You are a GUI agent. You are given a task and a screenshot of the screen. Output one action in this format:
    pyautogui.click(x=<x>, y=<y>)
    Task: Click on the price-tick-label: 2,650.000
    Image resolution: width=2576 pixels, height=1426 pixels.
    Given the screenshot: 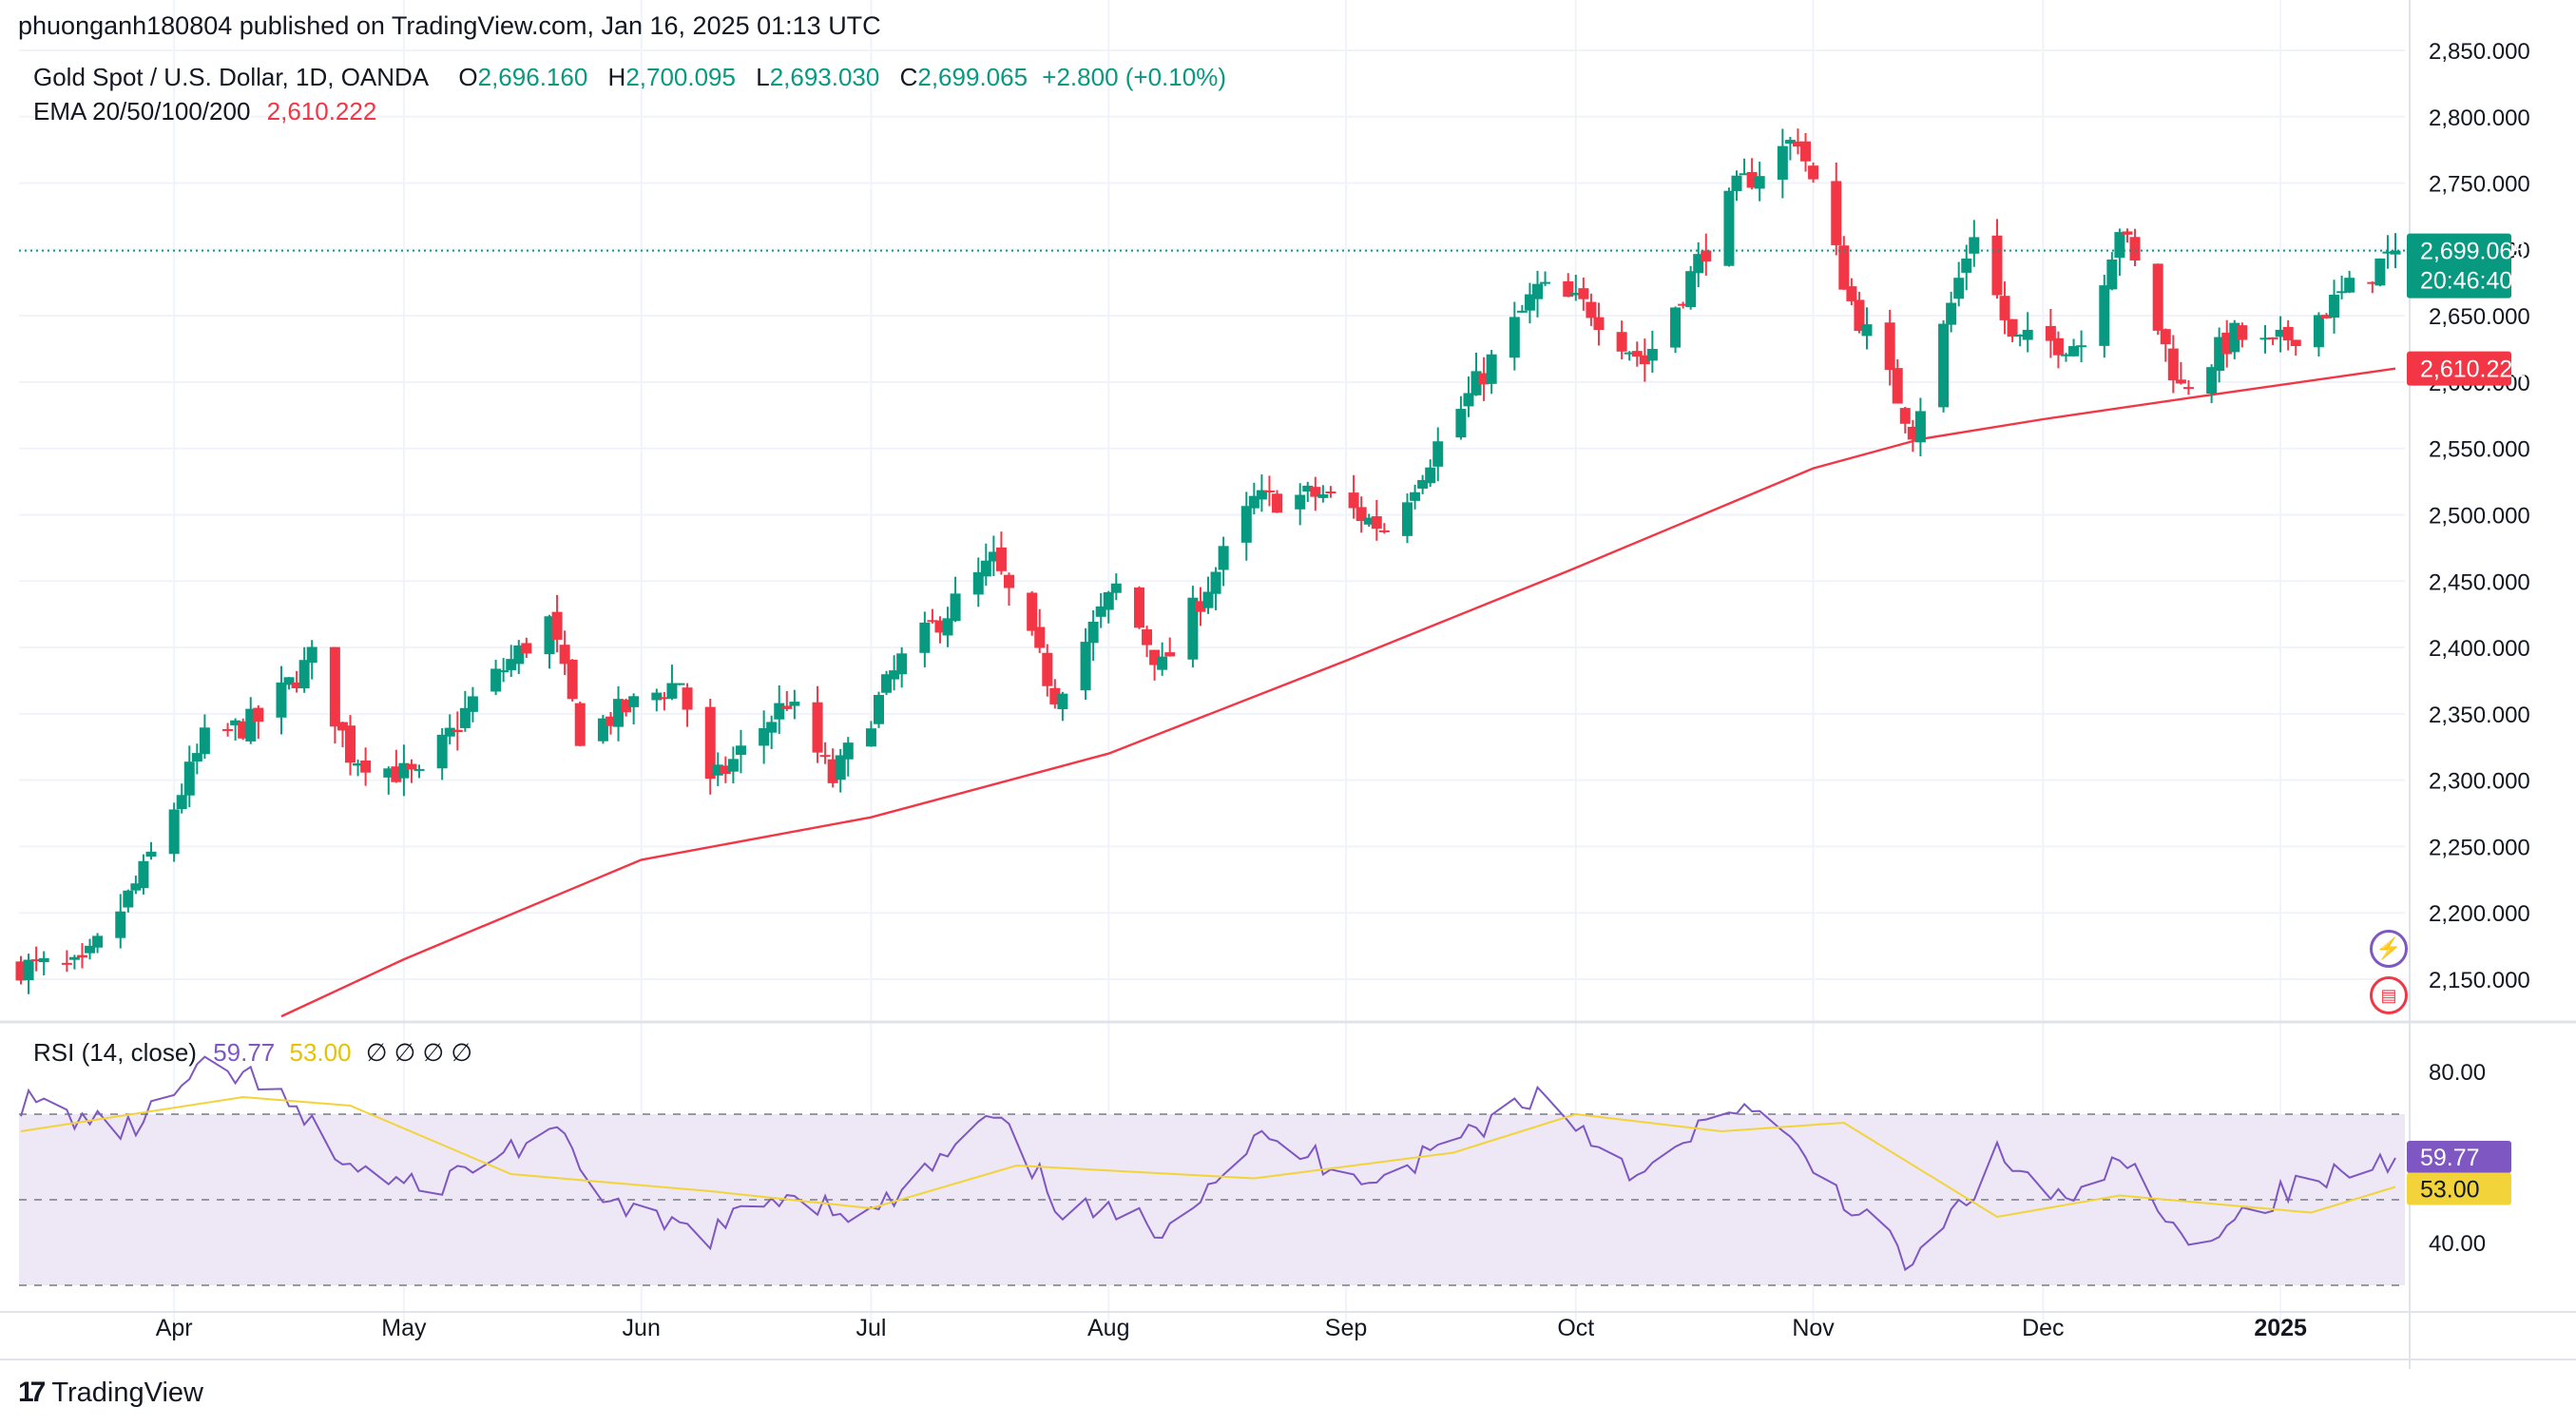 What is the action you would take?
    pyautogui.click(x=2479, y=317)
    